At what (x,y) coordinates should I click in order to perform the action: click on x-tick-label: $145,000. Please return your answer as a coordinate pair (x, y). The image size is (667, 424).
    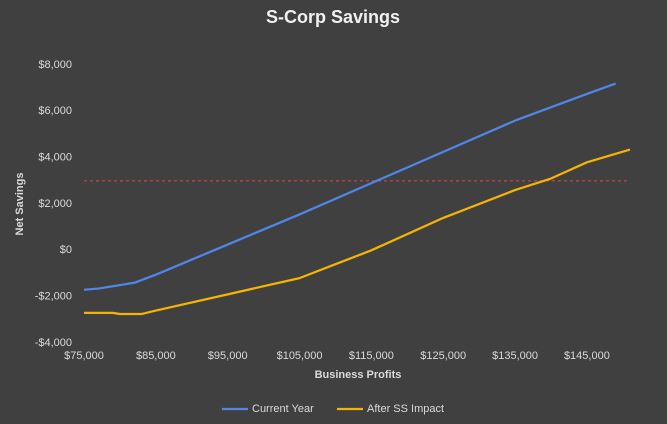
    Looking at the image, I should click on (587, 356).